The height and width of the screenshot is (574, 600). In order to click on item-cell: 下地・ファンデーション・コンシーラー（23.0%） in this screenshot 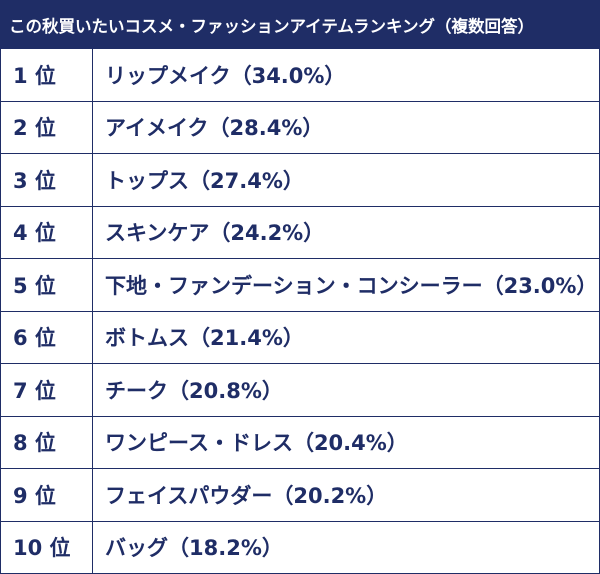, I will do `click(351, 285)`.